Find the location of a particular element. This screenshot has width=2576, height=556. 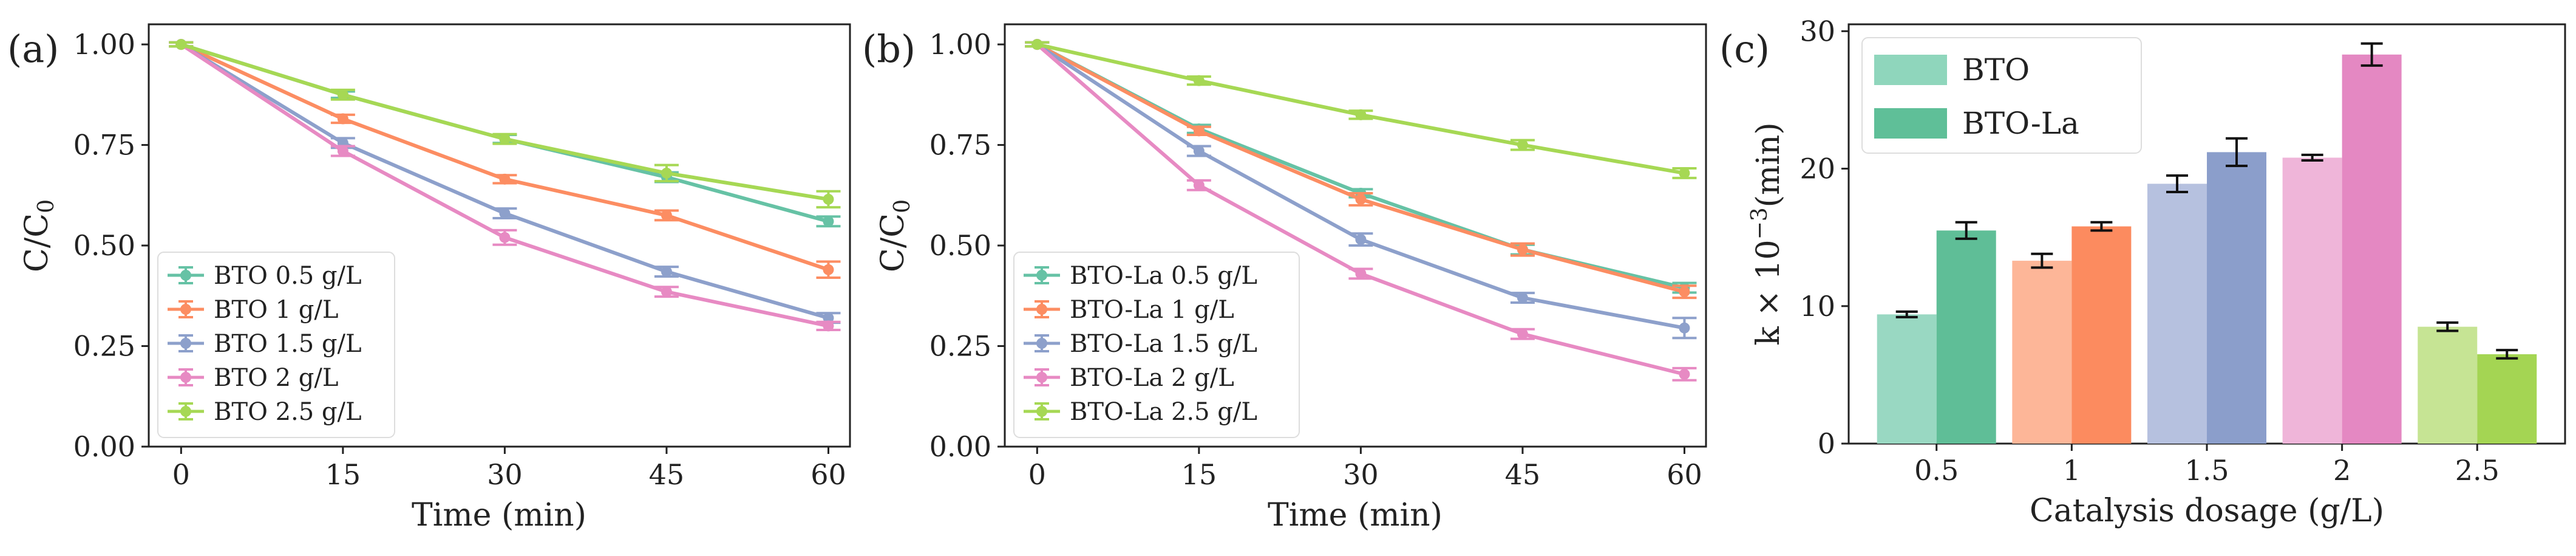

y-tick-label: 0.75 is located at coordinates (960, 145).